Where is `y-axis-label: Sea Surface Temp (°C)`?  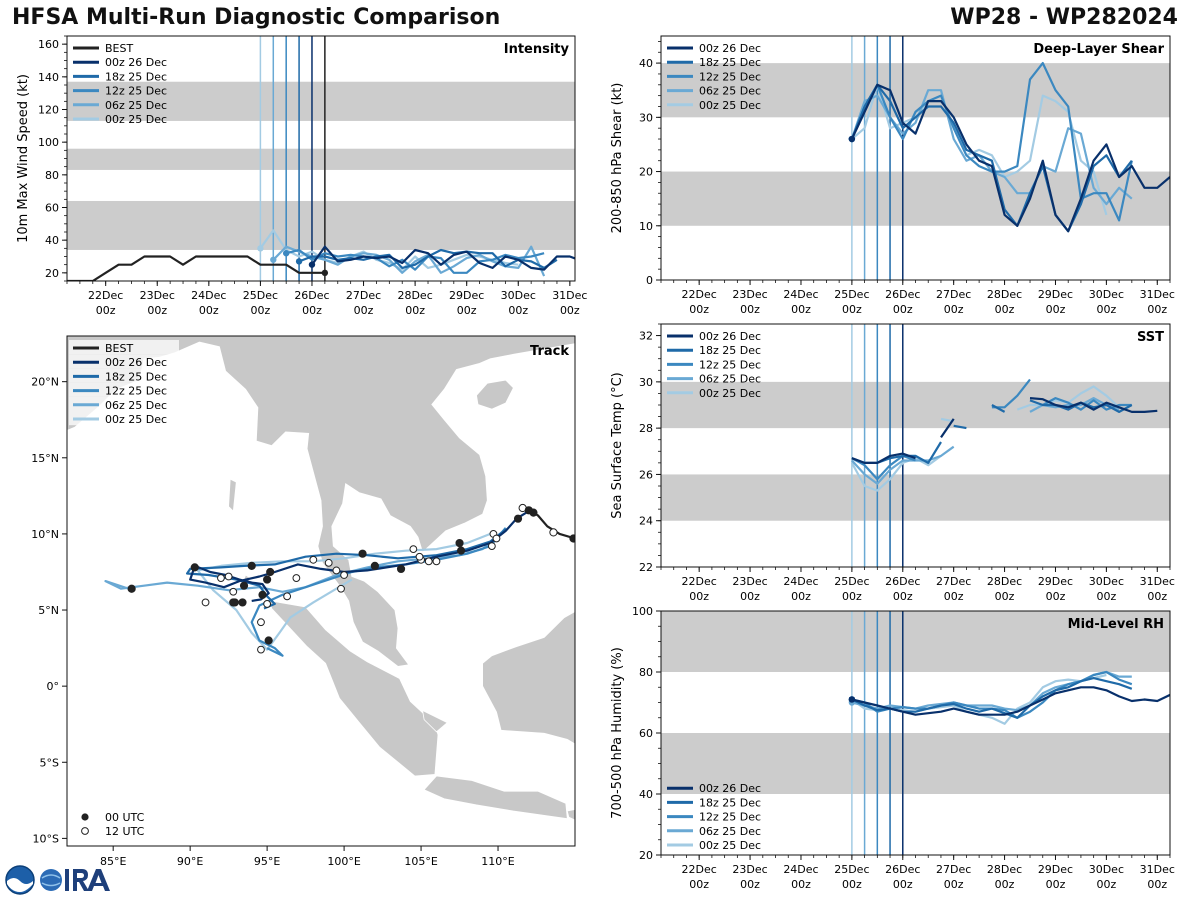 y-axis-label: Sea Surface Temp (°C) is located at coordinates (617, 445).